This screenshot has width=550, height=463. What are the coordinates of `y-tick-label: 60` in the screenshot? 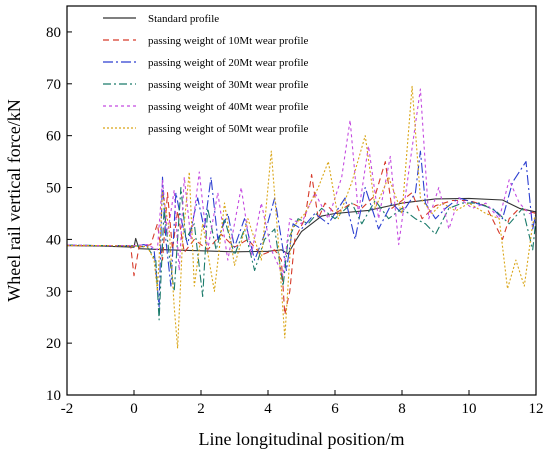 It's located at (53, 137).